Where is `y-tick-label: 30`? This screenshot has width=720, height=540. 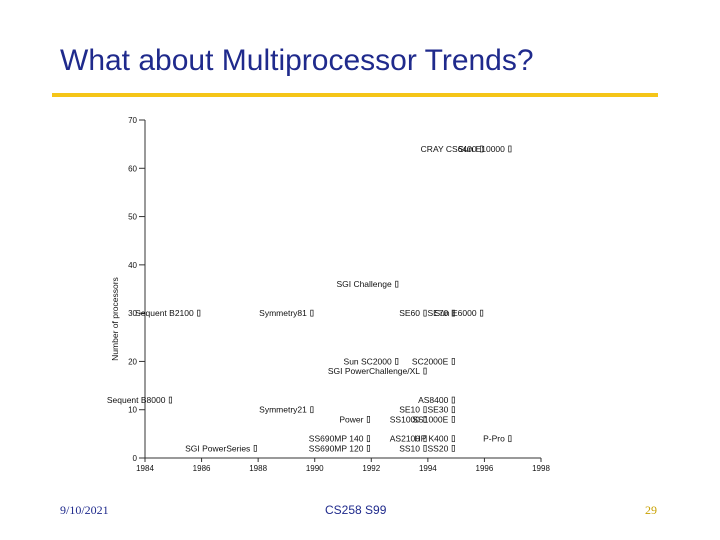 y-tick-label: 30 is located at coordinates (132, 313).